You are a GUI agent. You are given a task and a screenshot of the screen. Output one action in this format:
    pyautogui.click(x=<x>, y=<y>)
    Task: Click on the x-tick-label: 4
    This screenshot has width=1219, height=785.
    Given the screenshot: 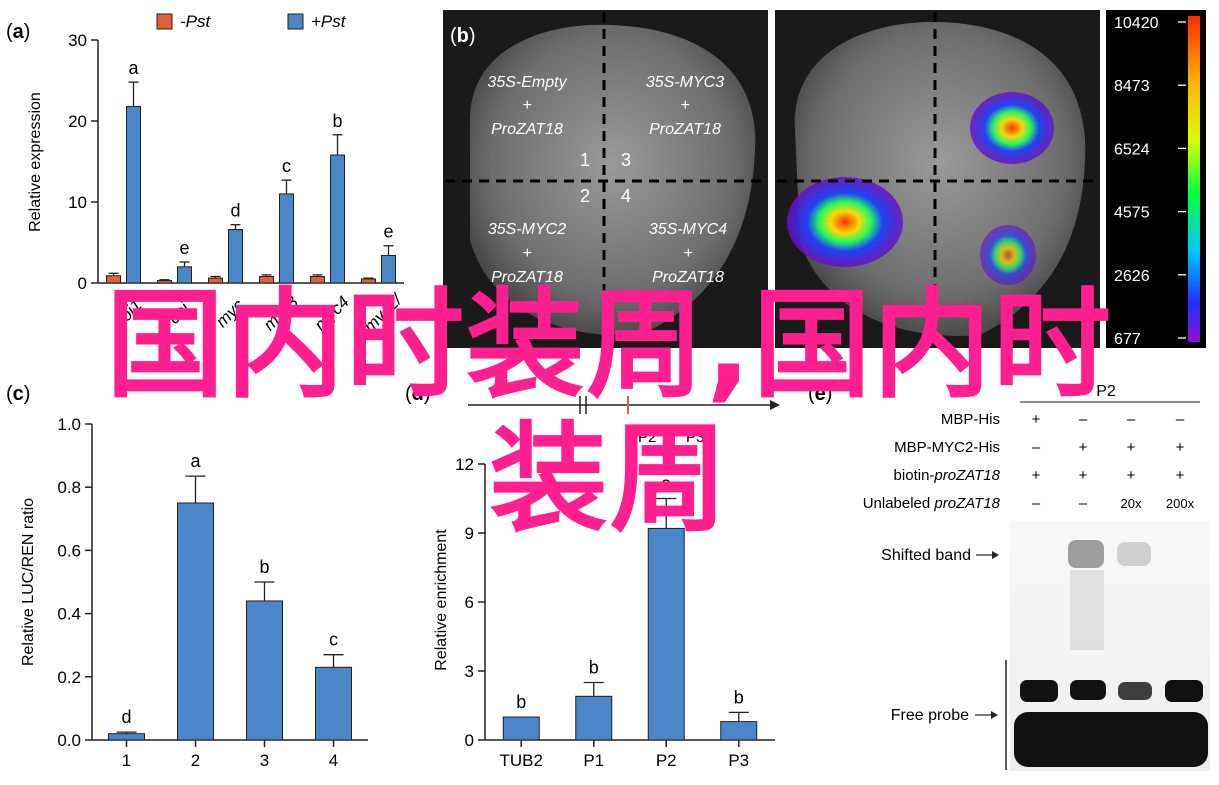 What is the action you would take?
    pyautogui.click(x=333, y=760)
    